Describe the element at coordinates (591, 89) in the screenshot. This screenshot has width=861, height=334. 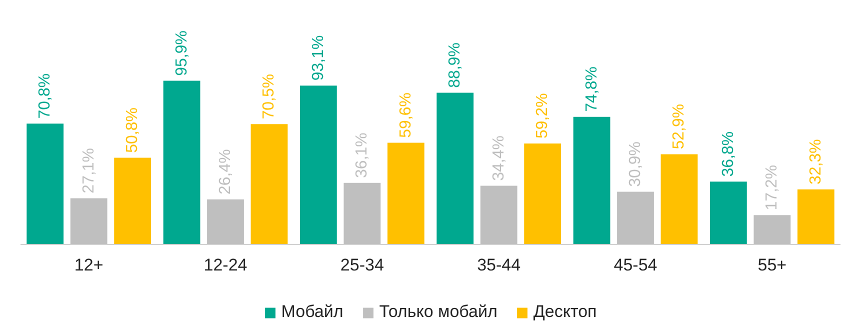
I see `data-label: 74,8%` at that location.